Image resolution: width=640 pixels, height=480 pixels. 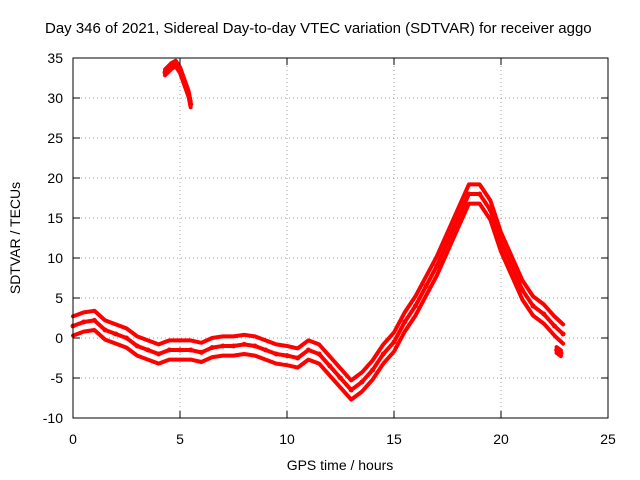 I want to click on y-tick-label: -5, so click(x=57, y=378).